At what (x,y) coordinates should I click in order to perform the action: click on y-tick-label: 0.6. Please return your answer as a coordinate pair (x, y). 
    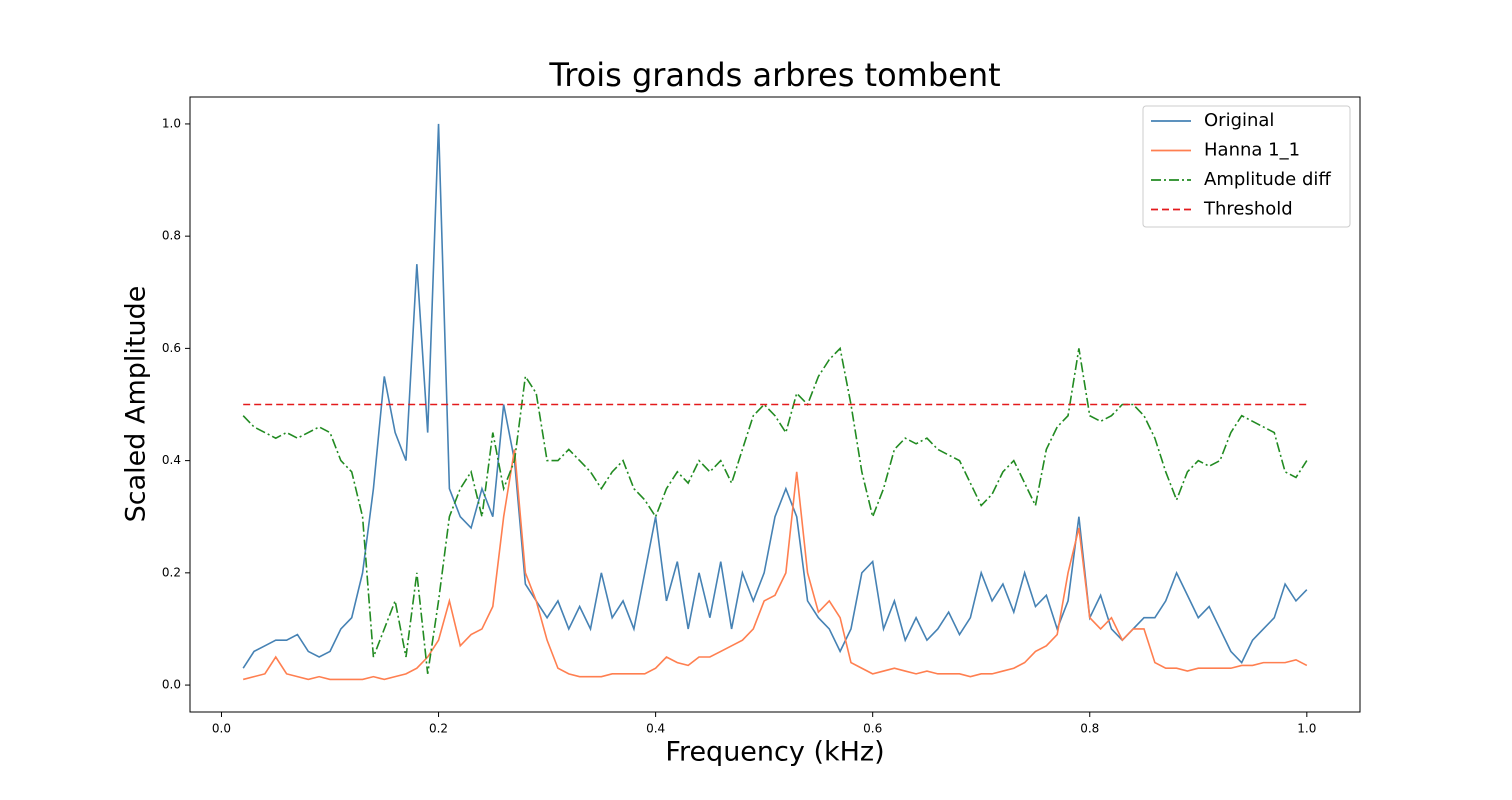
    Looking at the image, I should click on (171, 348).